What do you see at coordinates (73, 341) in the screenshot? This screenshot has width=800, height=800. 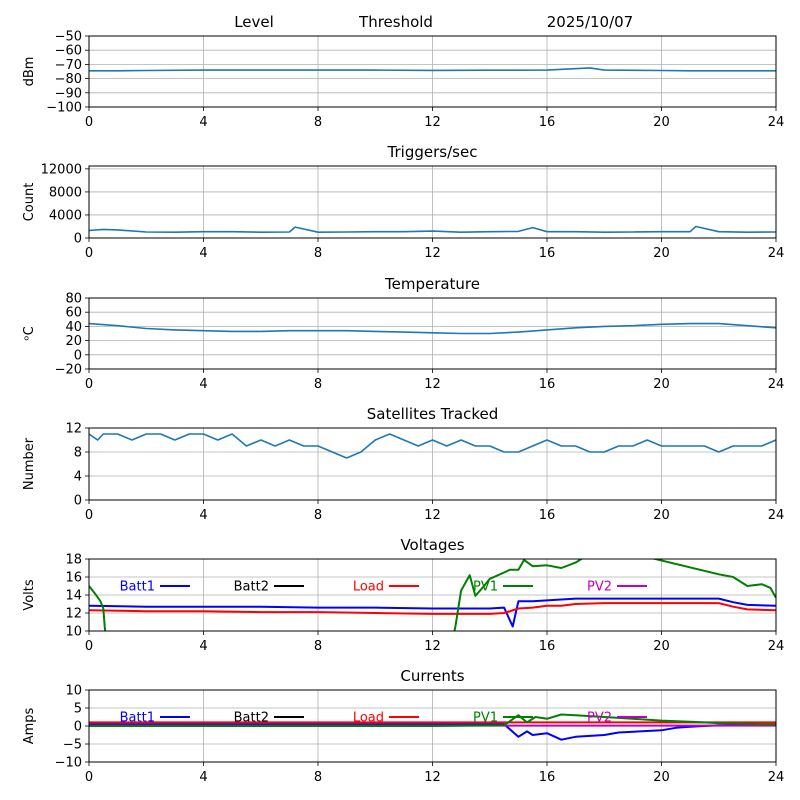 I see `y-tick-label: 20` at bounding box center [73, 341].